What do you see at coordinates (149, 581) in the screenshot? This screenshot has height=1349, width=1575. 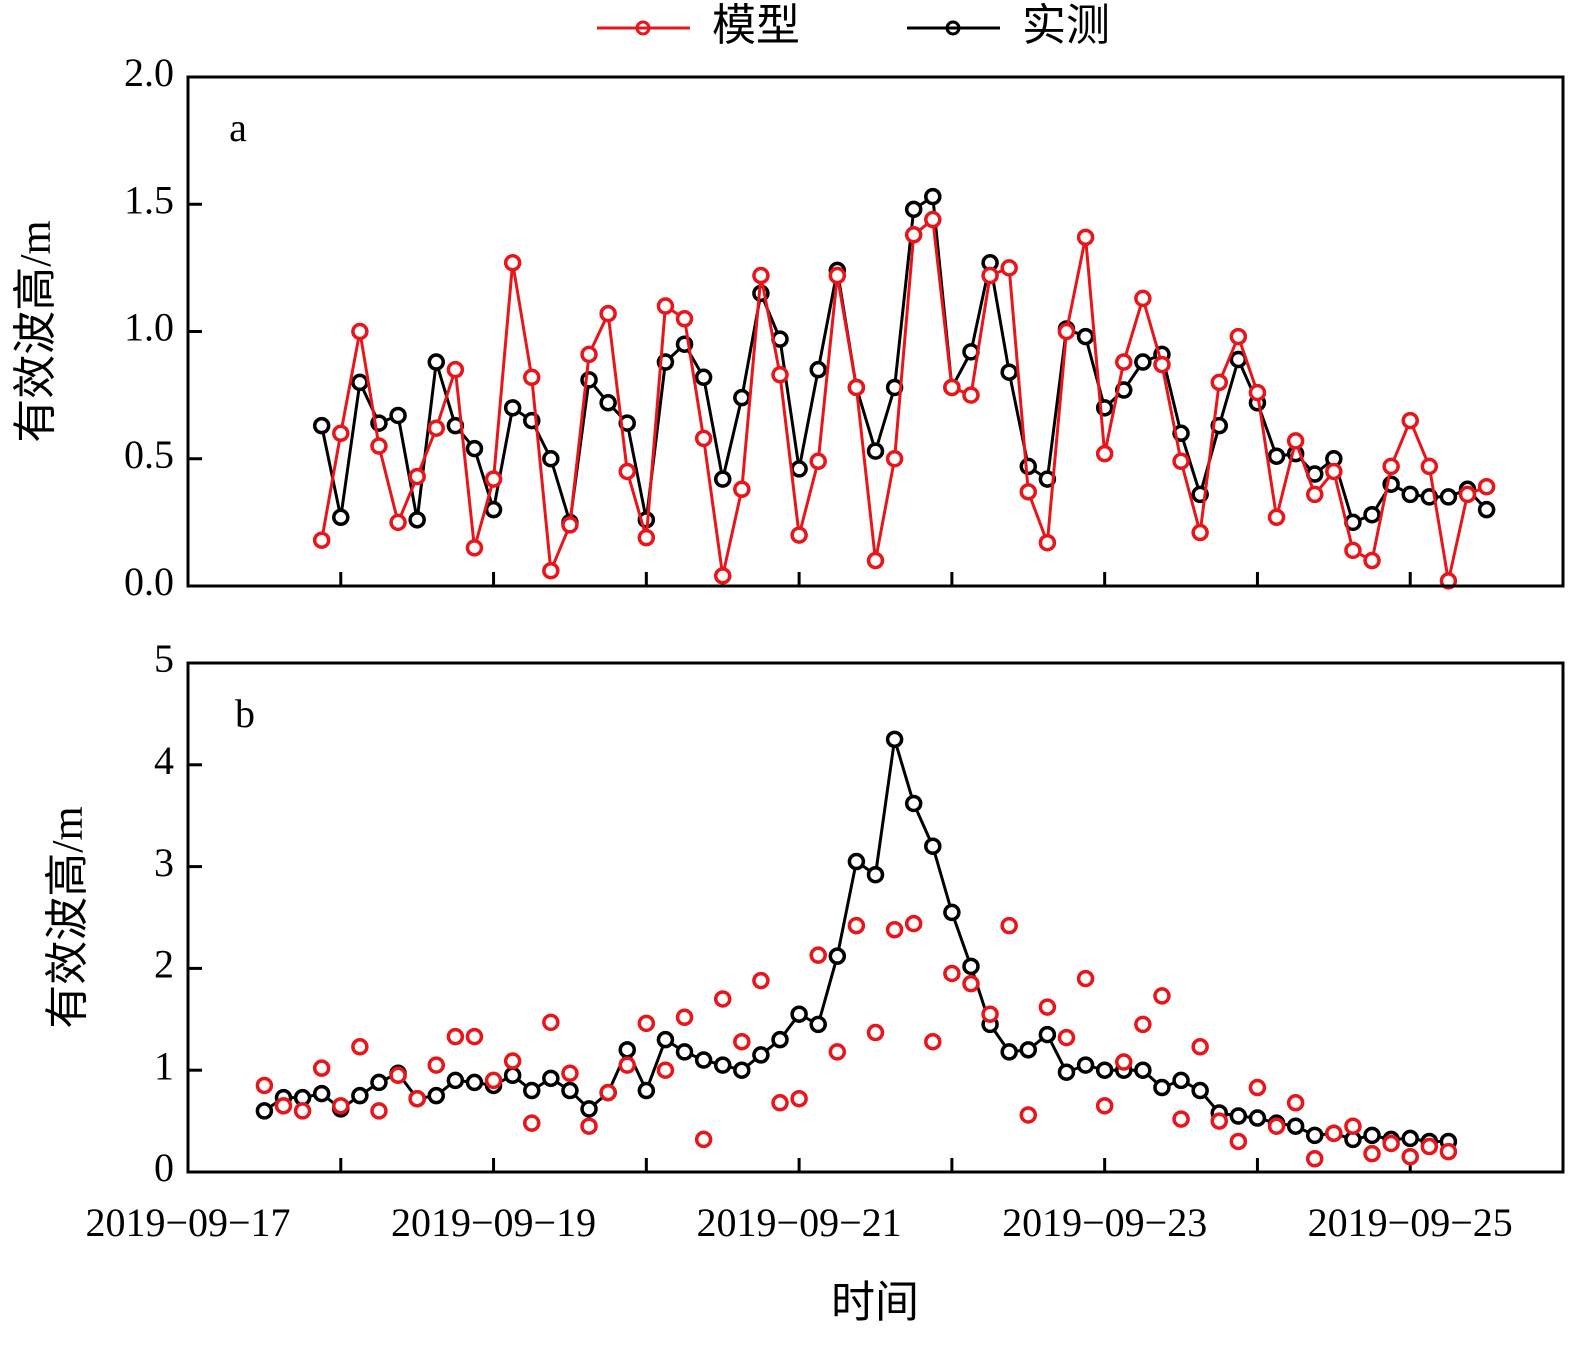 I see `y-tick-label: 0.0` at bounding box center [149, 581].